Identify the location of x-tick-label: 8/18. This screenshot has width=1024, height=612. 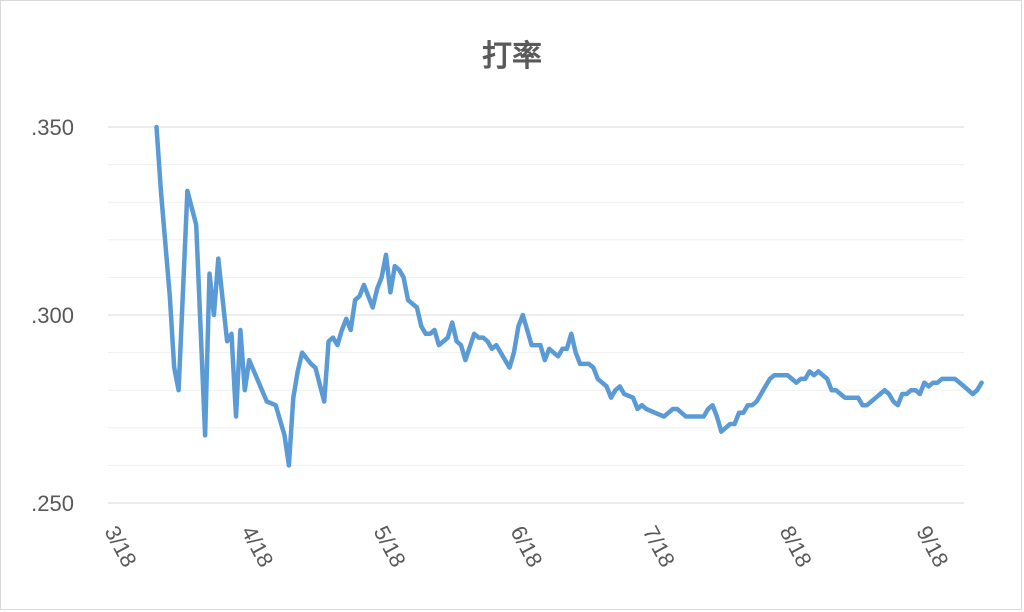
(796, 547).